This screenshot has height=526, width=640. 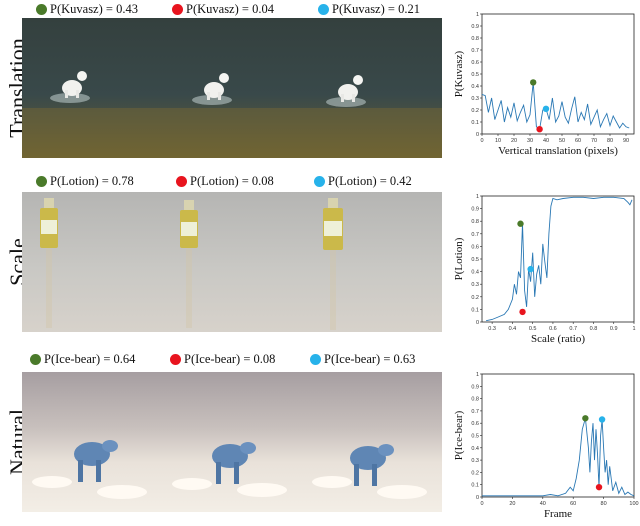 I want to click on probability-caption: P(Kuvasz) = 0.04, so click(x=223, y=9).